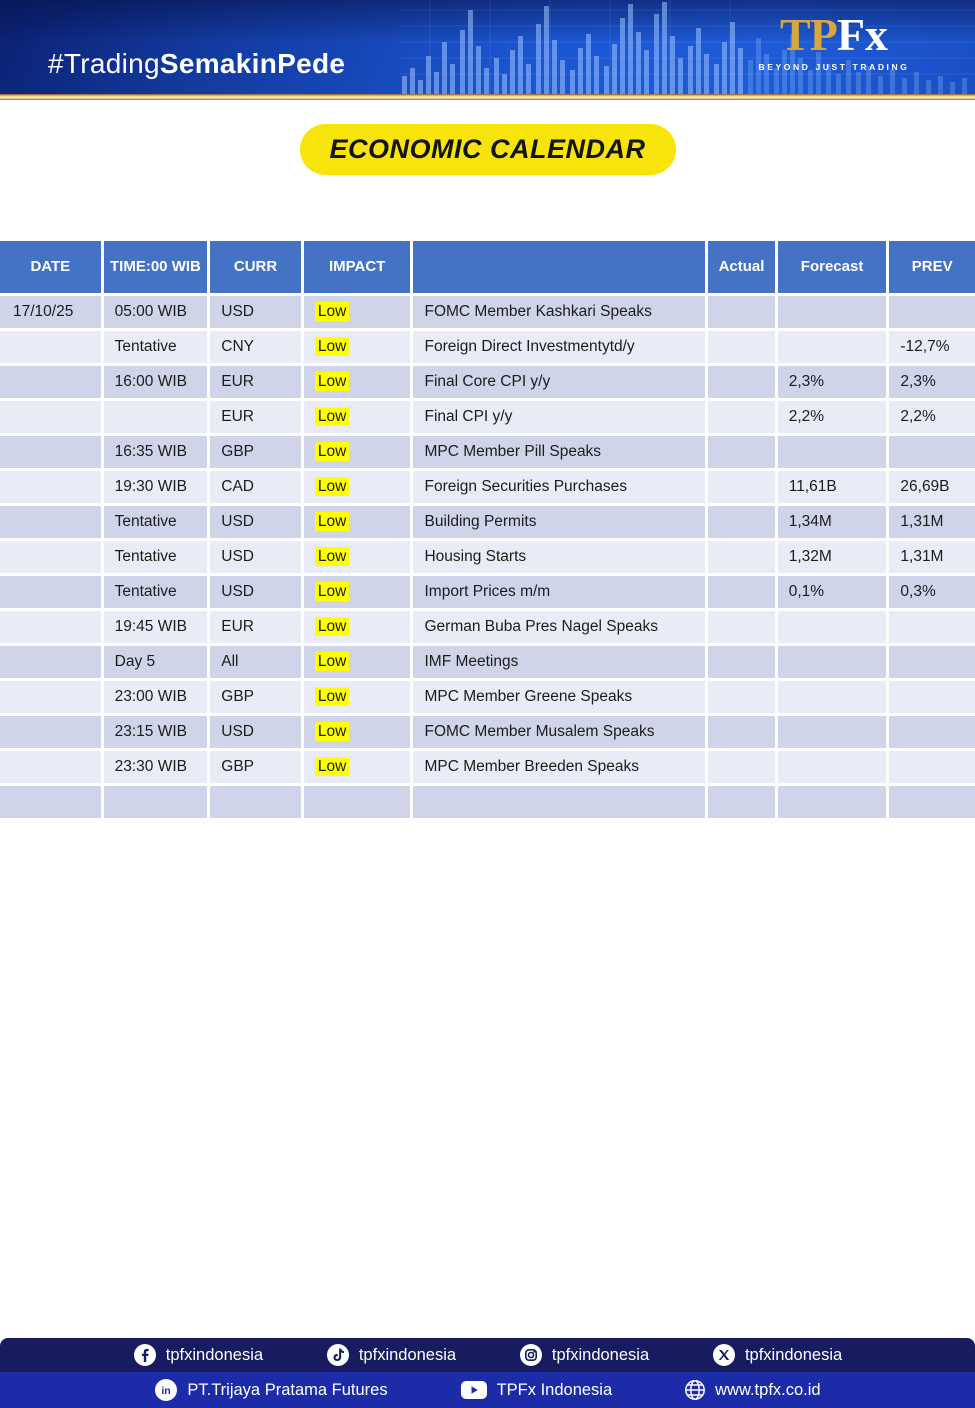 This screenshot has height=1408, width=975. I want to click on time-cell: 05:00 WIB, so click(155, 312).